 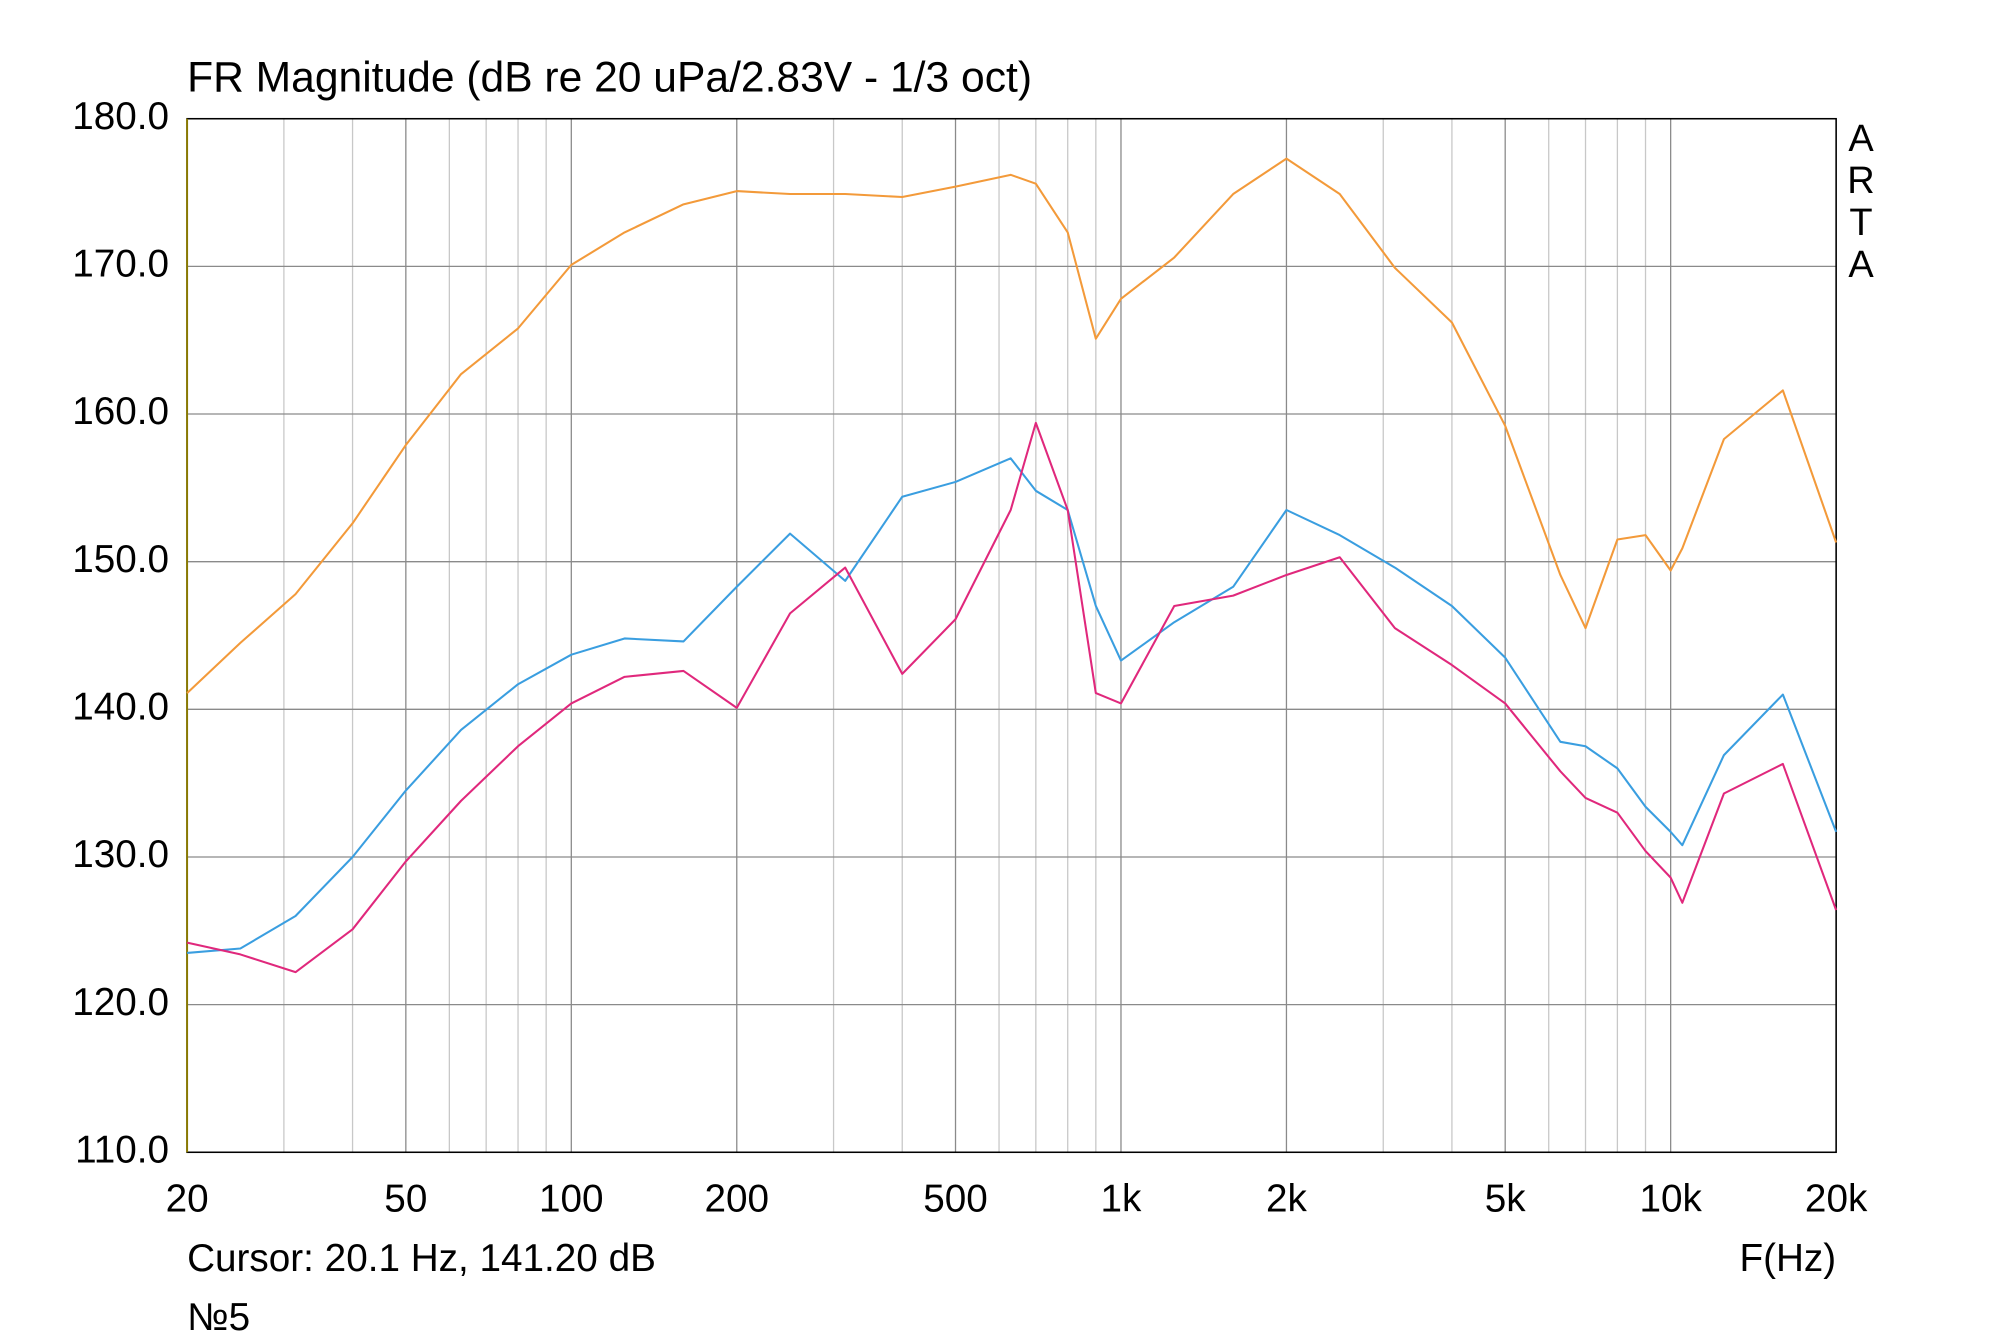 What do you see at coordinates (405, 1199) in the screenshot?
I see `x-tick-label: 50` at bounding box center [405, 1199].